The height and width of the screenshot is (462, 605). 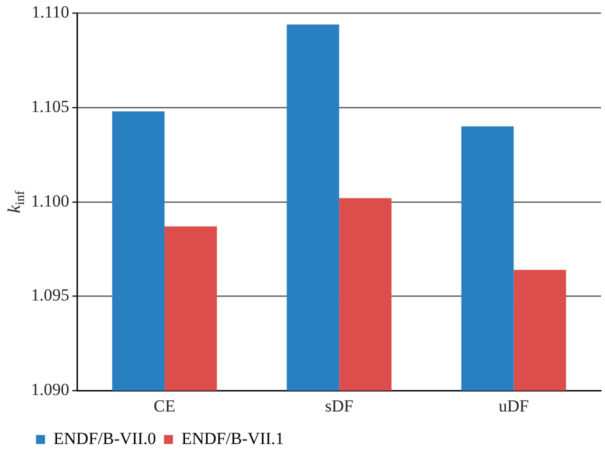 I want to click on x-tick-label: uDF, so click(x=513, y=406).